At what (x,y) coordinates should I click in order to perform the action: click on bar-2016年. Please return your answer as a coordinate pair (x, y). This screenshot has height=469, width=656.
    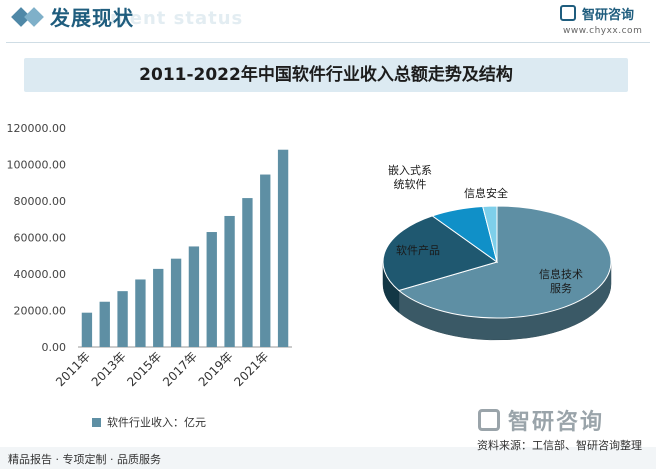
    Looking at the image, I should click on (176, 302).